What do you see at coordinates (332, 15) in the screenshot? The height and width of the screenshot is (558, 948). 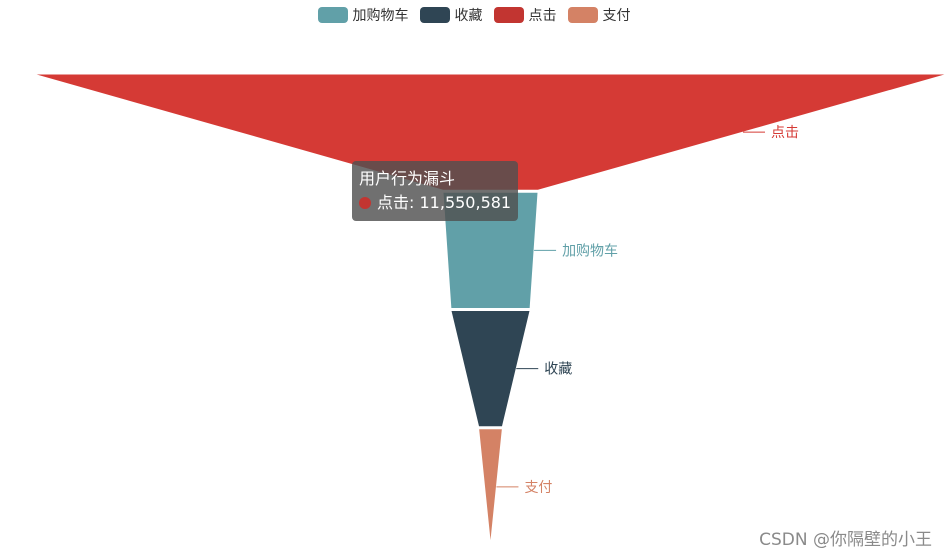 I see `legend-swatch-add-to-cart` at bounding box center [332, 15].